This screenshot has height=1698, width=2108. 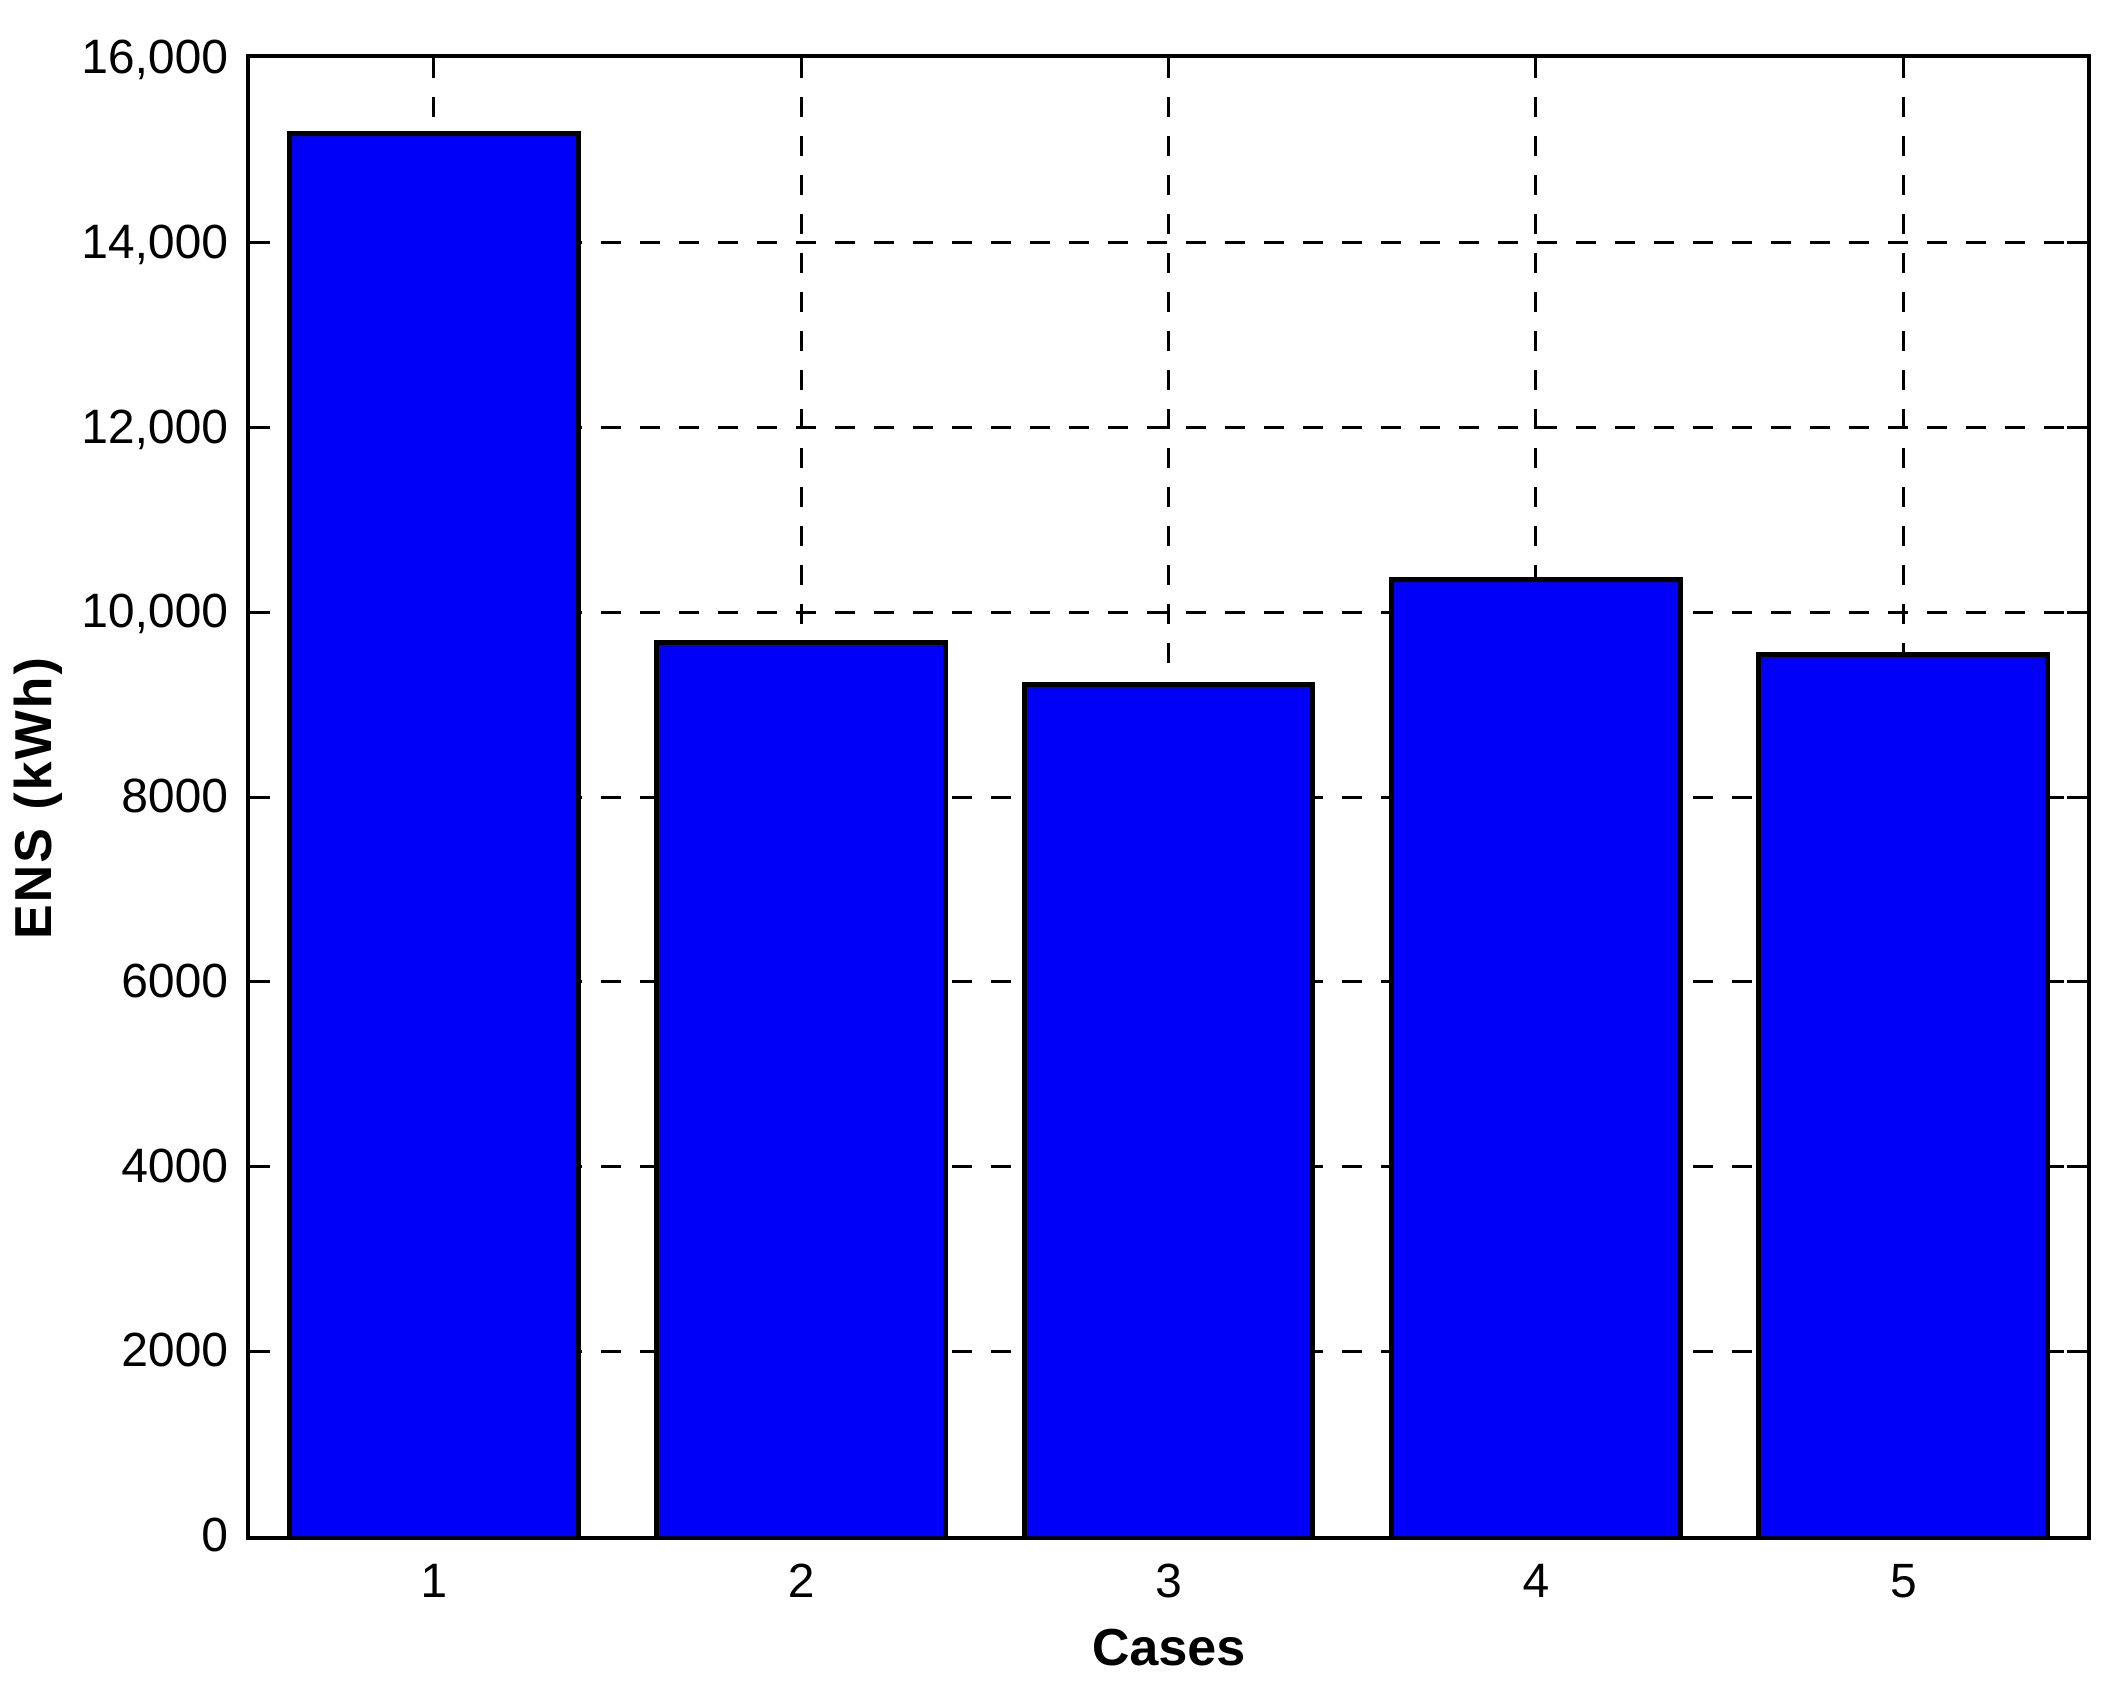 I want to click on x-tick-label: 2, so click(x=801, y=1581).